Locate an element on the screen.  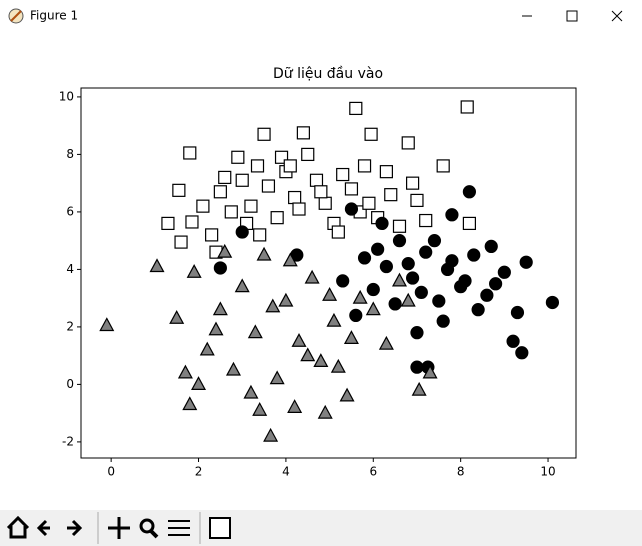
x-tick-label: 4 is located at coordinates (286, 472).